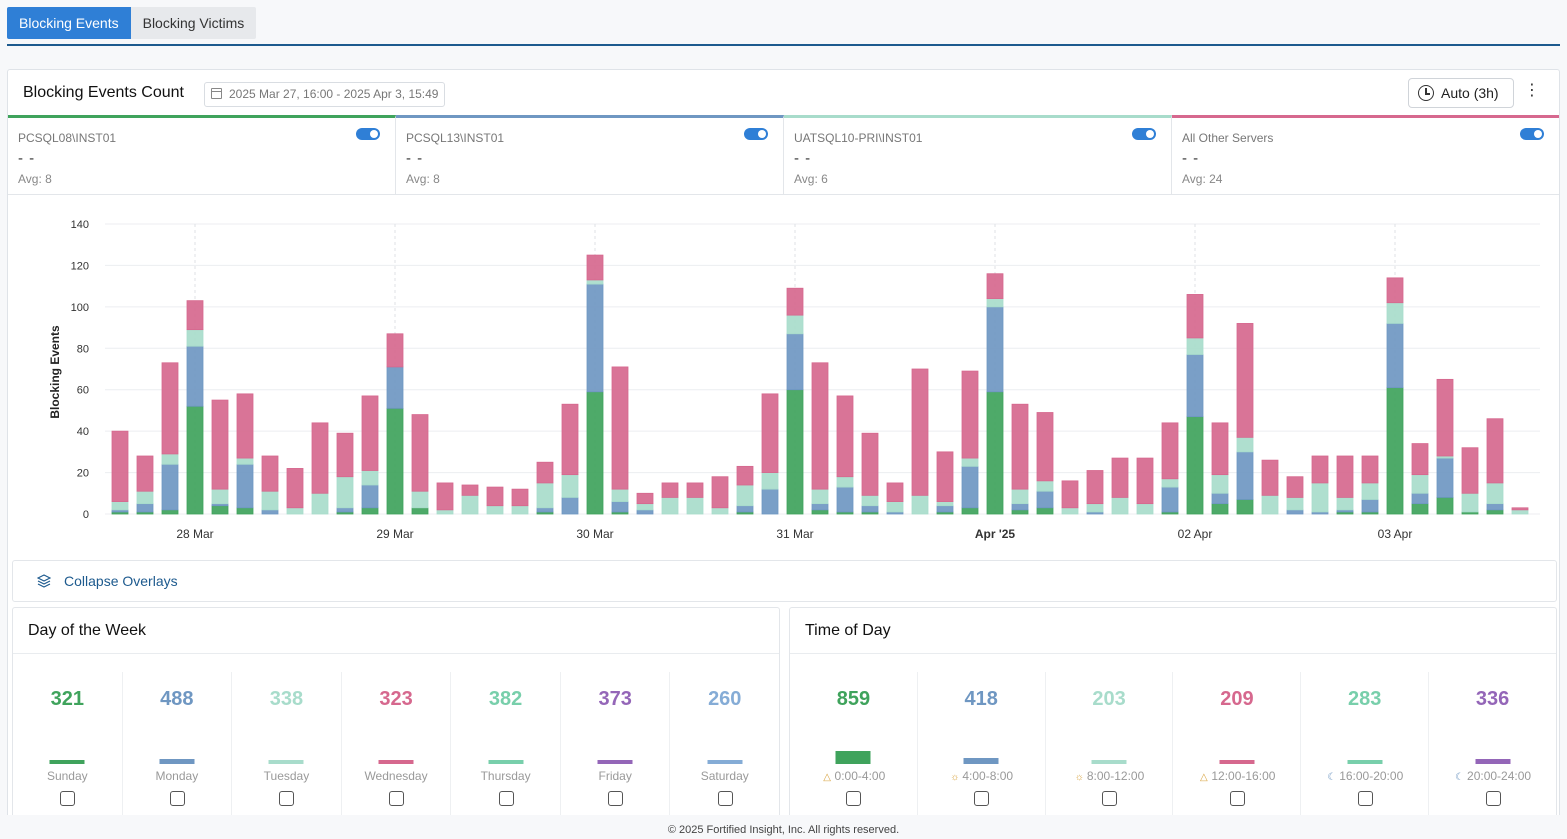 The height and width of the screenshot is (839, 1567). I want to click on weekday-label-text: Friday, so click(615, 776).